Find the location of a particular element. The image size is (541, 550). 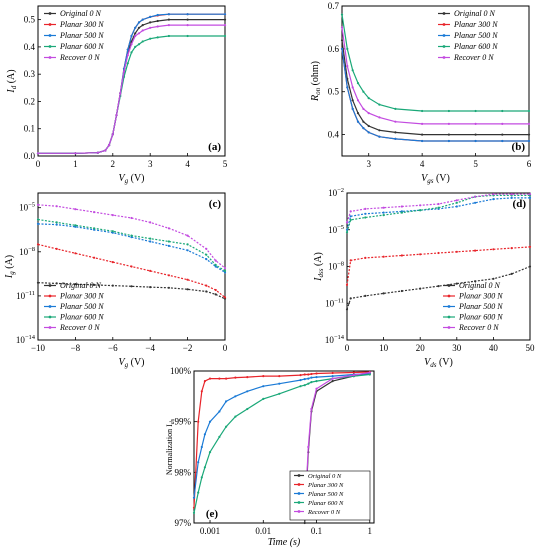

y-tick-label: 10−14 is located at coordinates (26, 339).